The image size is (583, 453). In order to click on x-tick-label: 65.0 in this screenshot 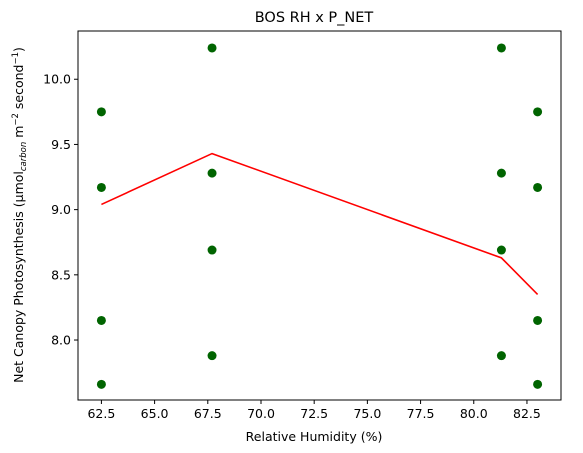, I will do `click(155, 413)`.